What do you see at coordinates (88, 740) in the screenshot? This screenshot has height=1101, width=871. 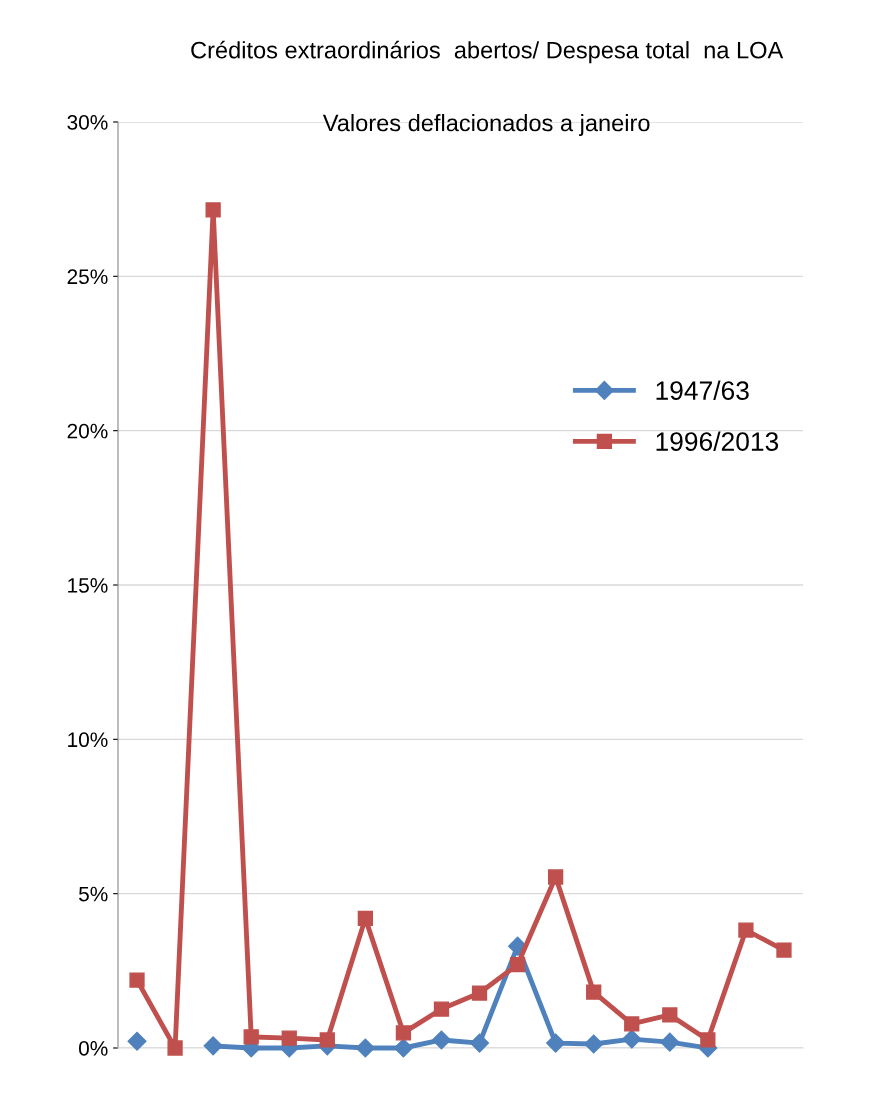 I see `y-tick-label: 10%` at bounding box center [88, 740].